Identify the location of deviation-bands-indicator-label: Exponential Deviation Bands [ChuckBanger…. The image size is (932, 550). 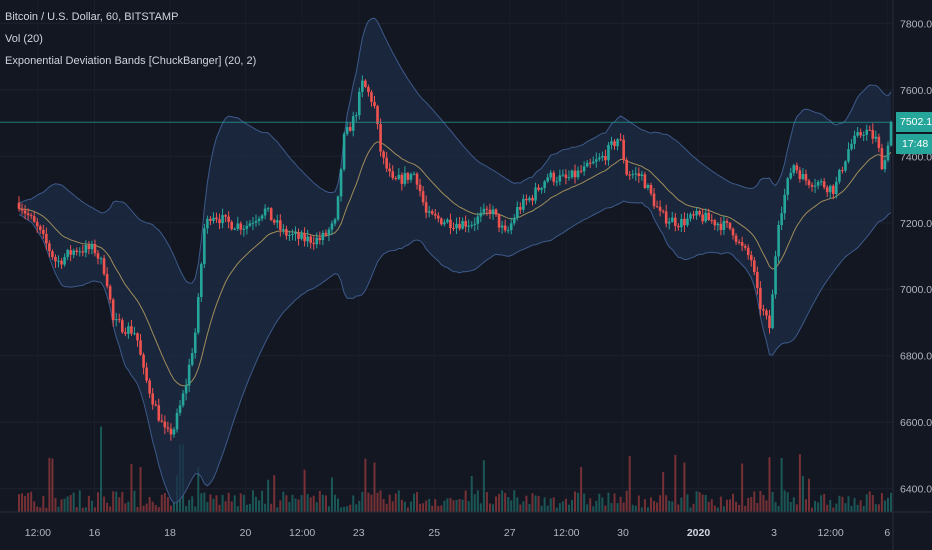
(131, 61).